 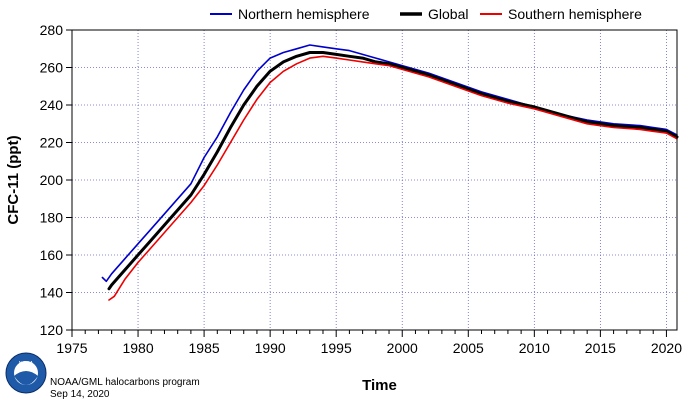 I want to click on y-tick-label-240: 240, so click(x=52, y=105).